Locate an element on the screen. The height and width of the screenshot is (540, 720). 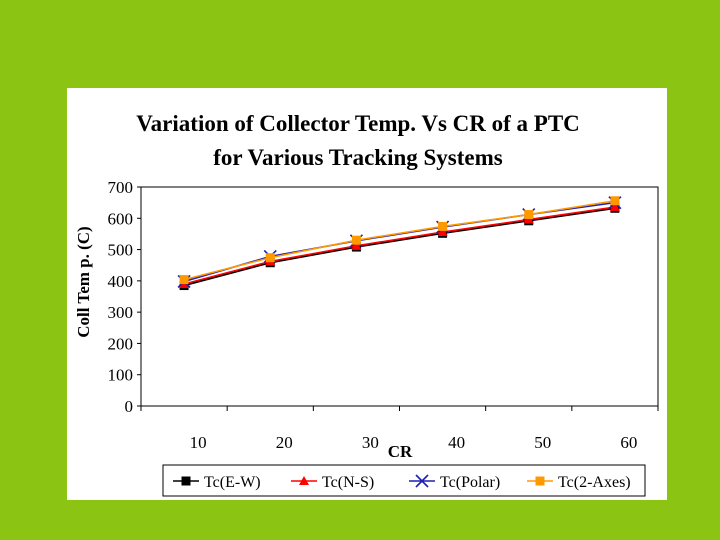
series-line-tc-e-w is located at coordinates (399, 247).